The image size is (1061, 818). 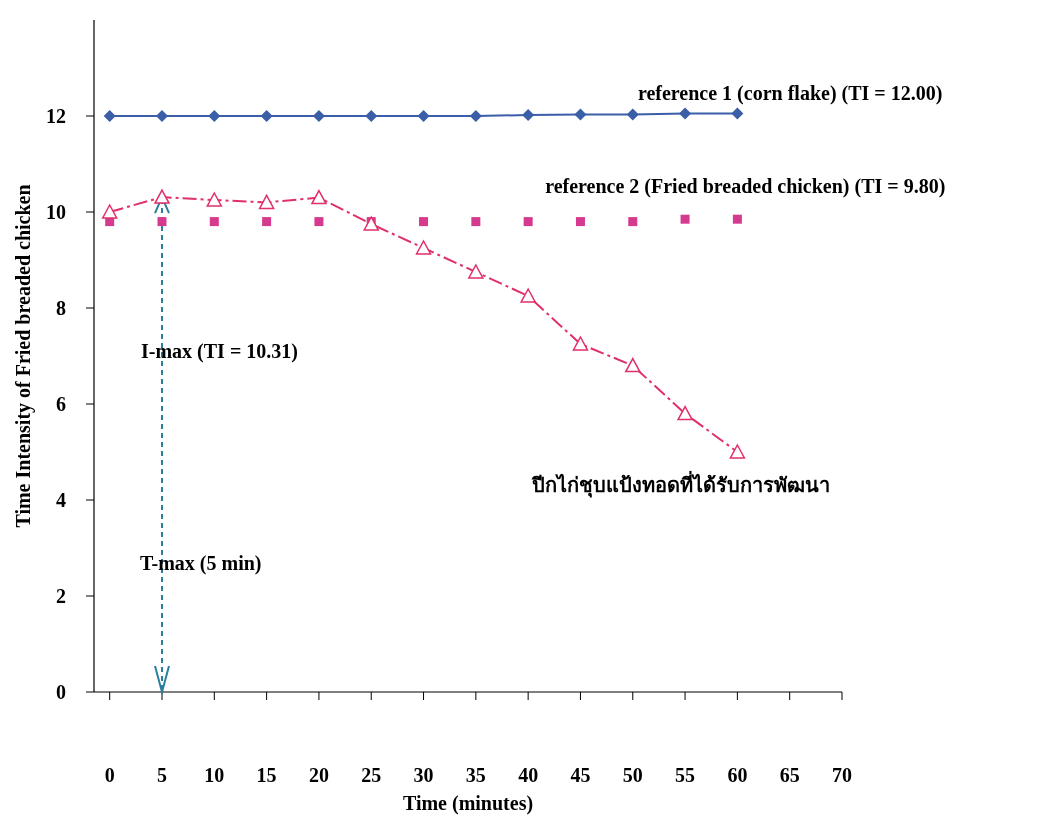 What do you see at coordinates (475, 775) in the screenshot?
I see `x-tick-label: 35` at bounding box center [475, 775].